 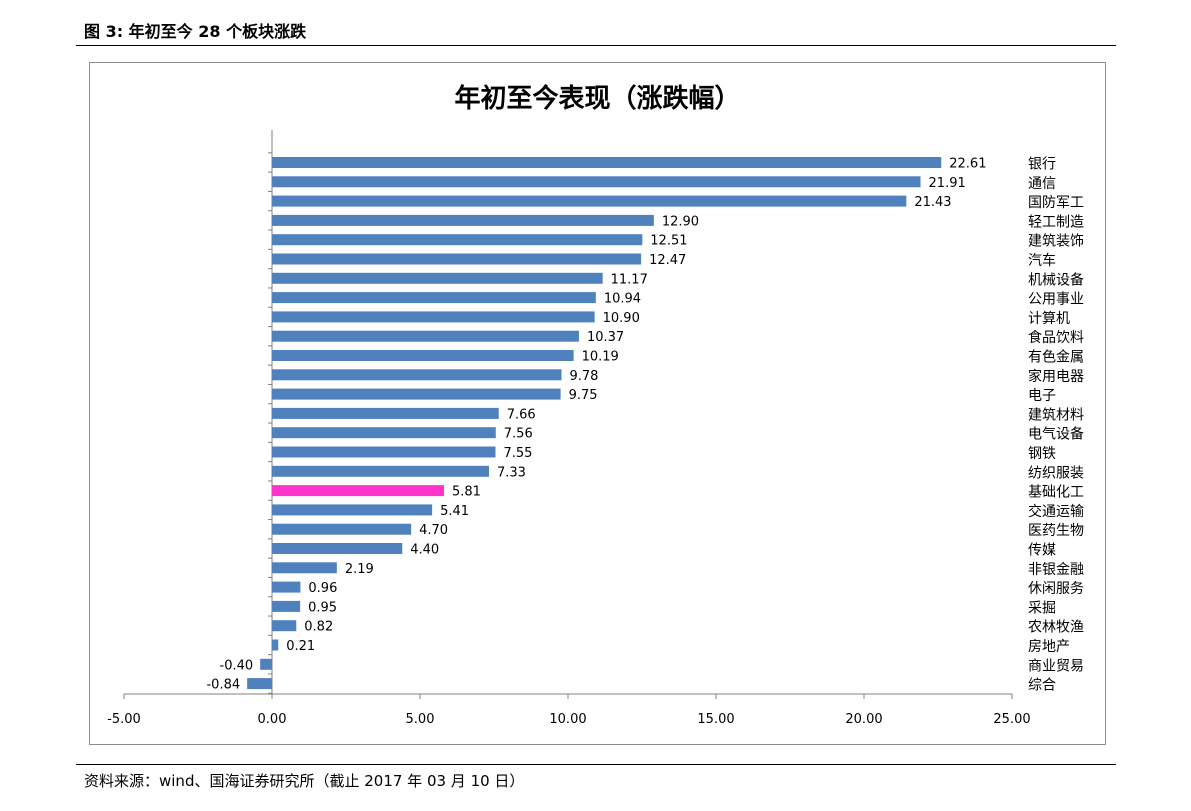 I want to click on category-label: 有色金属, so click(x=1056, y=357).